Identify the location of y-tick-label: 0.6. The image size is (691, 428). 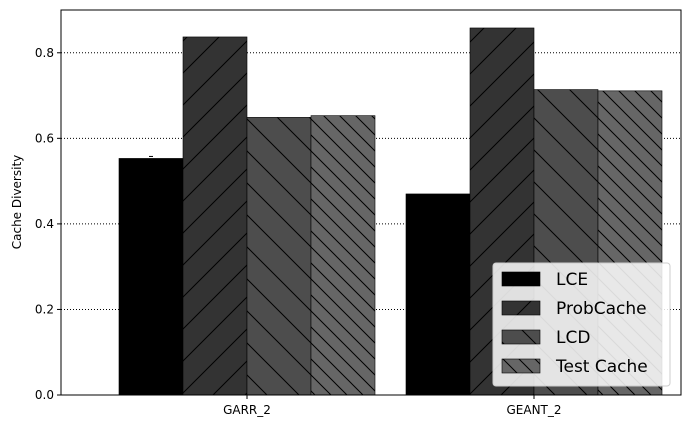
(44, 138).